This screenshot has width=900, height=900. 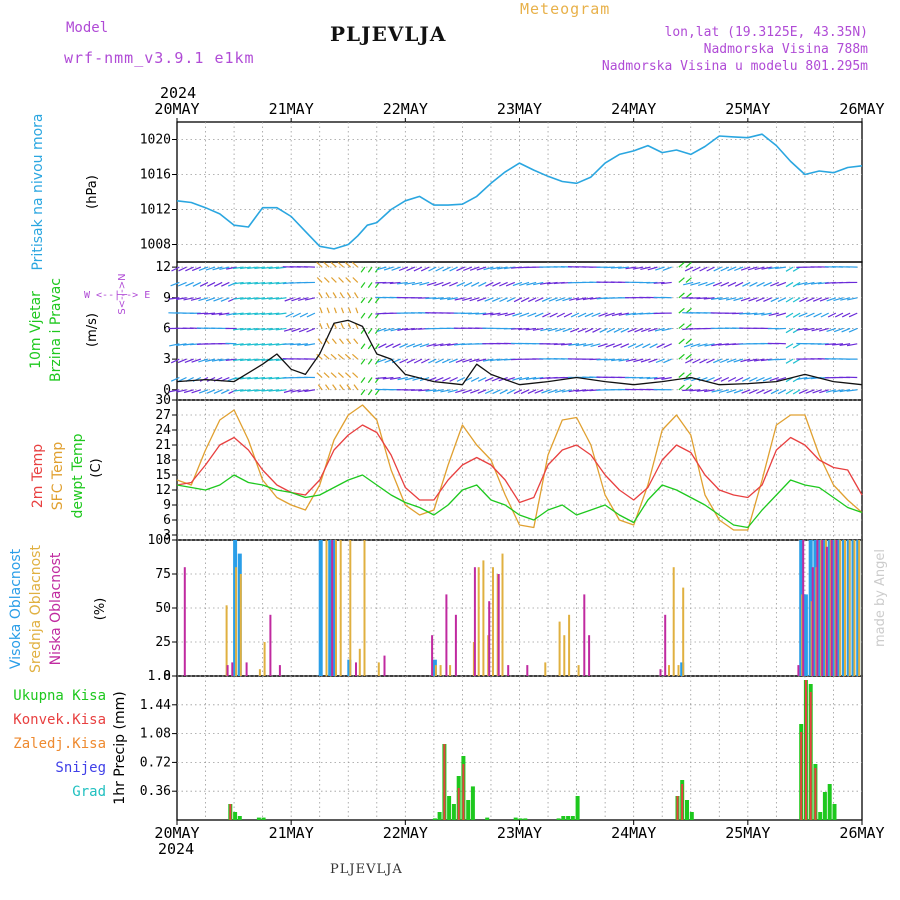 I want to click on y-tick-label: 0.36, so click(x=155, y=791).